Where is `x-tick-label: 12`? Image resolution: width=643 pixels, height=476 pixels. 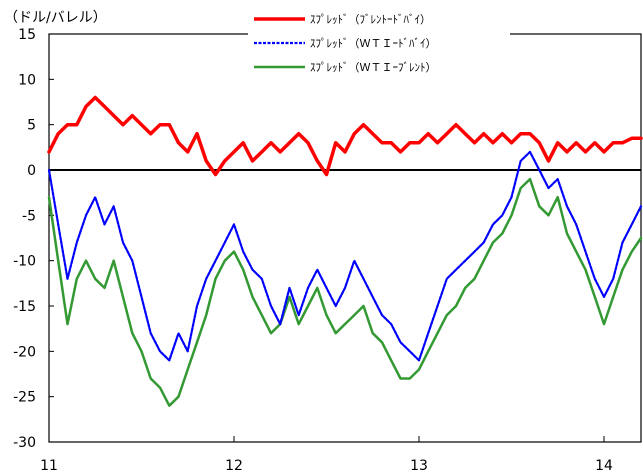 x-tick-label: 12 is located at coordinates (234, 466).